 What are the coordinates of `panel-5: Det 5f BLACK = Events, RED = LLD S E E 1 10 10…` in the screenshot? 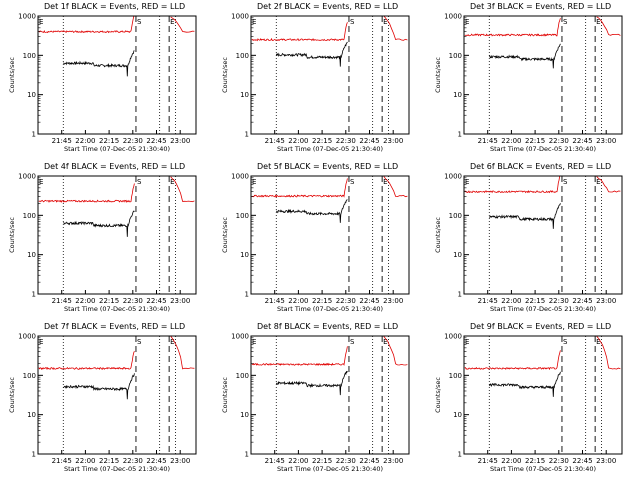 It's located at (315, 237).